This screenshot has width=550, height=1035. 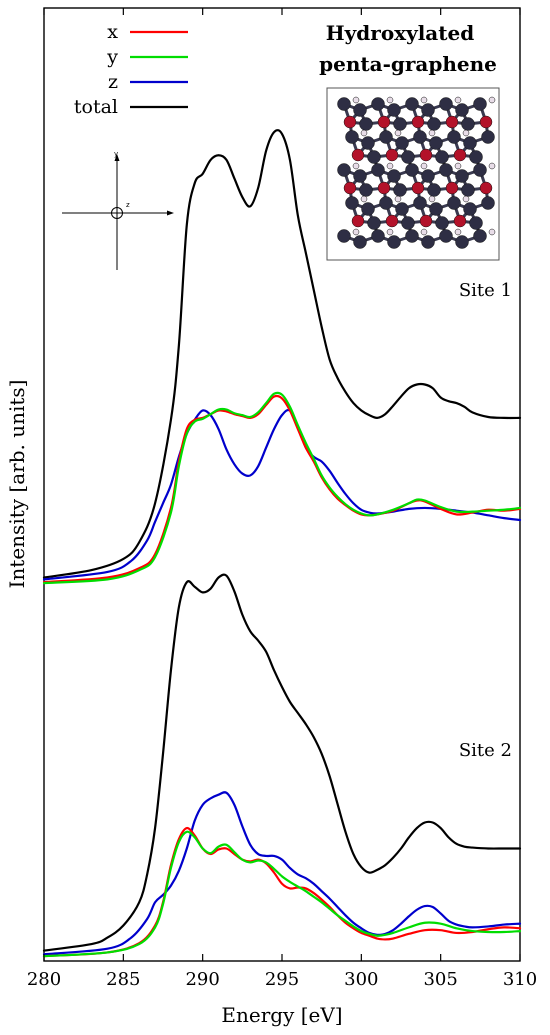 What do you see at coordinates (128, 205) in the screenshot?
I see `orientation-z-label: z` at bounding box center [128, 205].